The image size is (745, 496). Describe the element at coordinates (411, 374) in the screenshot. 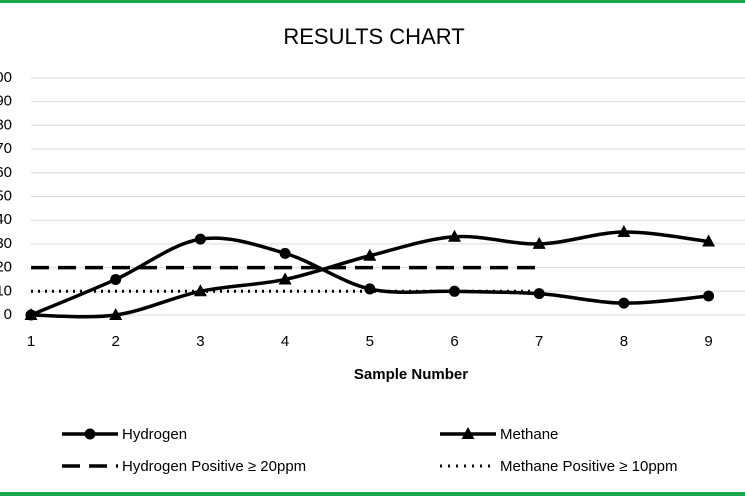

I see `x-axis-label: Sample Number` at that location.